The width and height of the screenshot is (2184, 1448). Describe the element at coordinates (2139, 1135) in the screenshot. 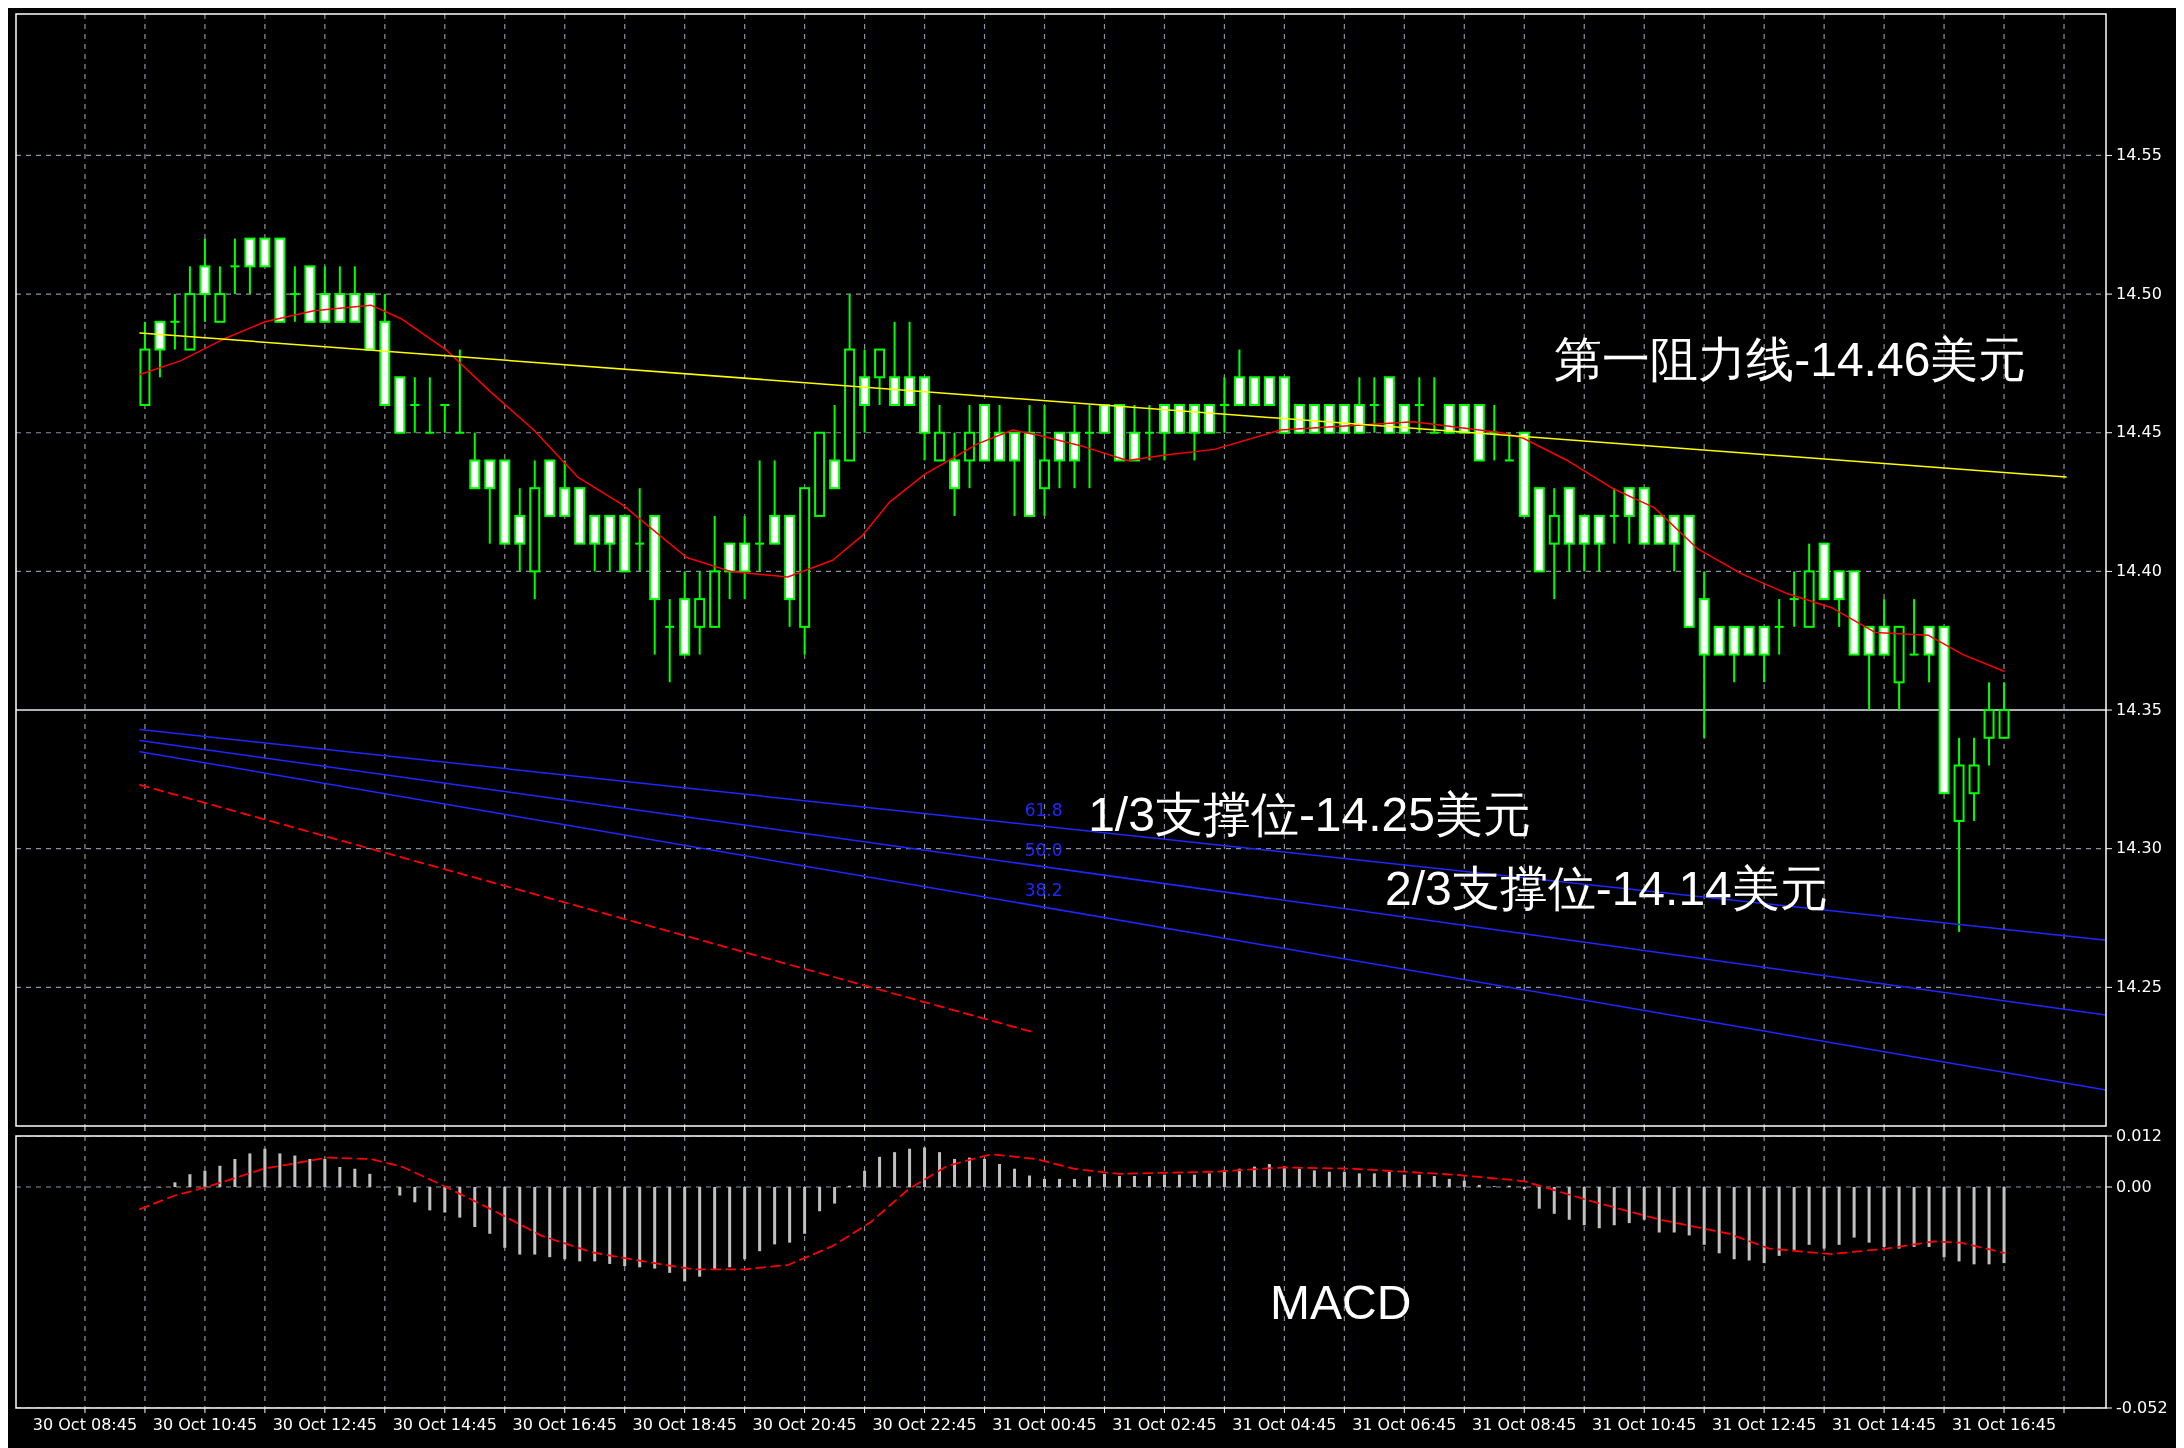

I see `y-tick-label: 0.012` at that location.